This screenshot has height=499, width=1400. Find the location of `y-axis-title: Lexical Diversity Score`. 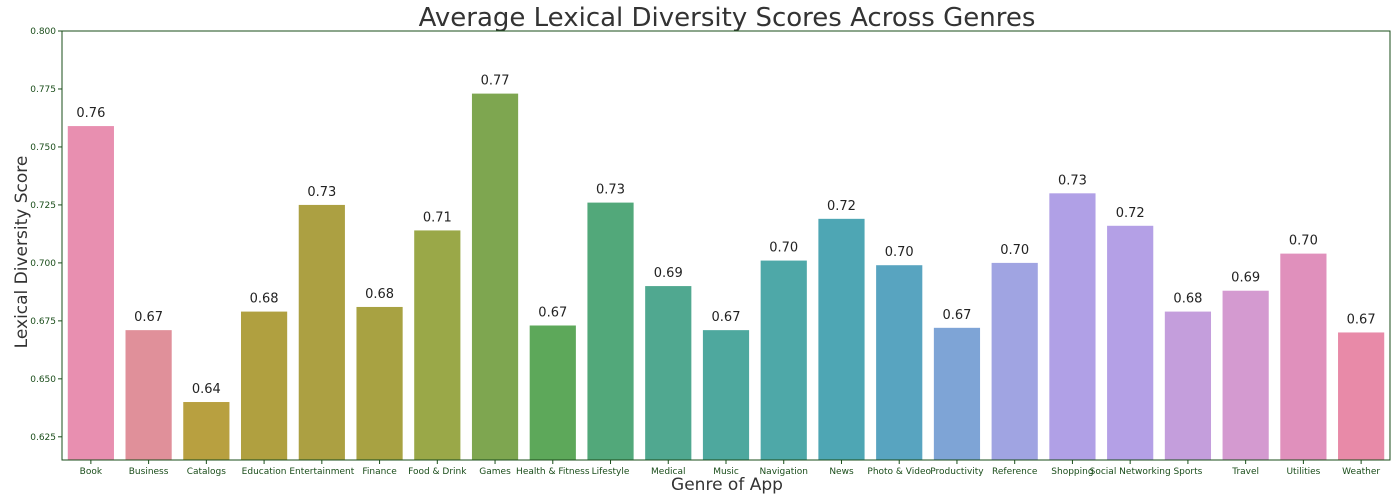

y-axis-title: Lexical Diversity Score is located at coordinates (22, 252).